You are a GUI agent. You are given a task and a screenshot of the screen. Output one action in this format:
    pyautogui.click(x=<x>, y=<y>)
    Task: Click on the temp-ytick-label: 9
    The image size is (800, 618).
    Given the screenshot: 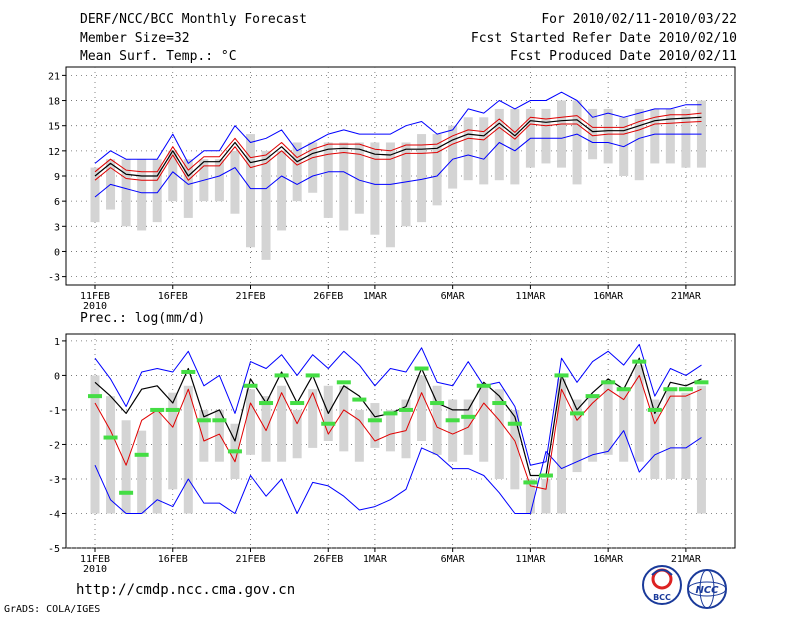 What is the action you would take?
    pyautogui.click(x=57, y=177)
    